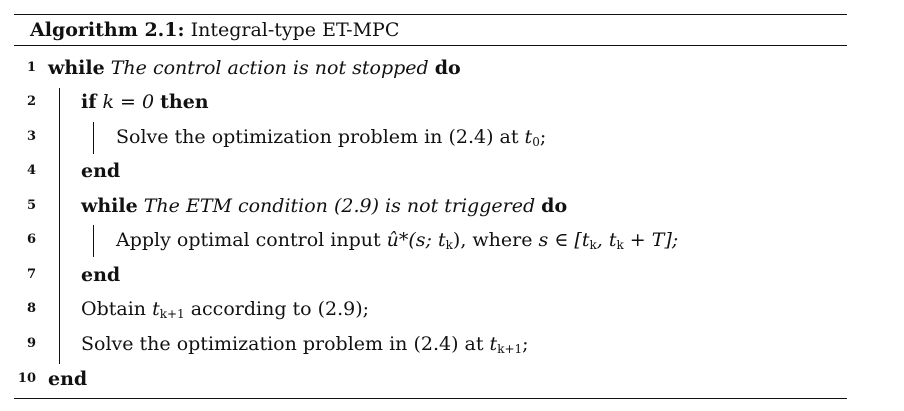 Image resolution: width=904 pixels, height=411 pixels. What do you see at coordinates (295, 30) in the screenshot?
I see `algorithm-title: Integral-type ET-MPC` at bounding box center [295, 30].